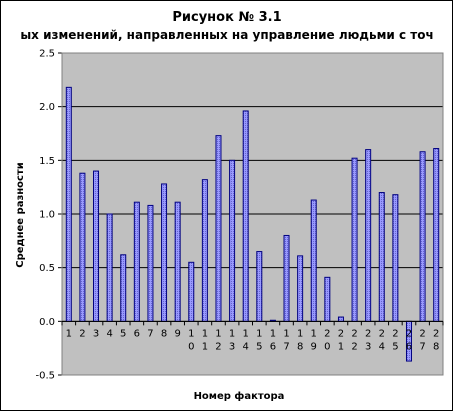 This screenshot has width=453, height=411. Describe the element at coordinates (226, 17) in the screenshot. I see `chart-title: Рисунок № 3.1` at that location.